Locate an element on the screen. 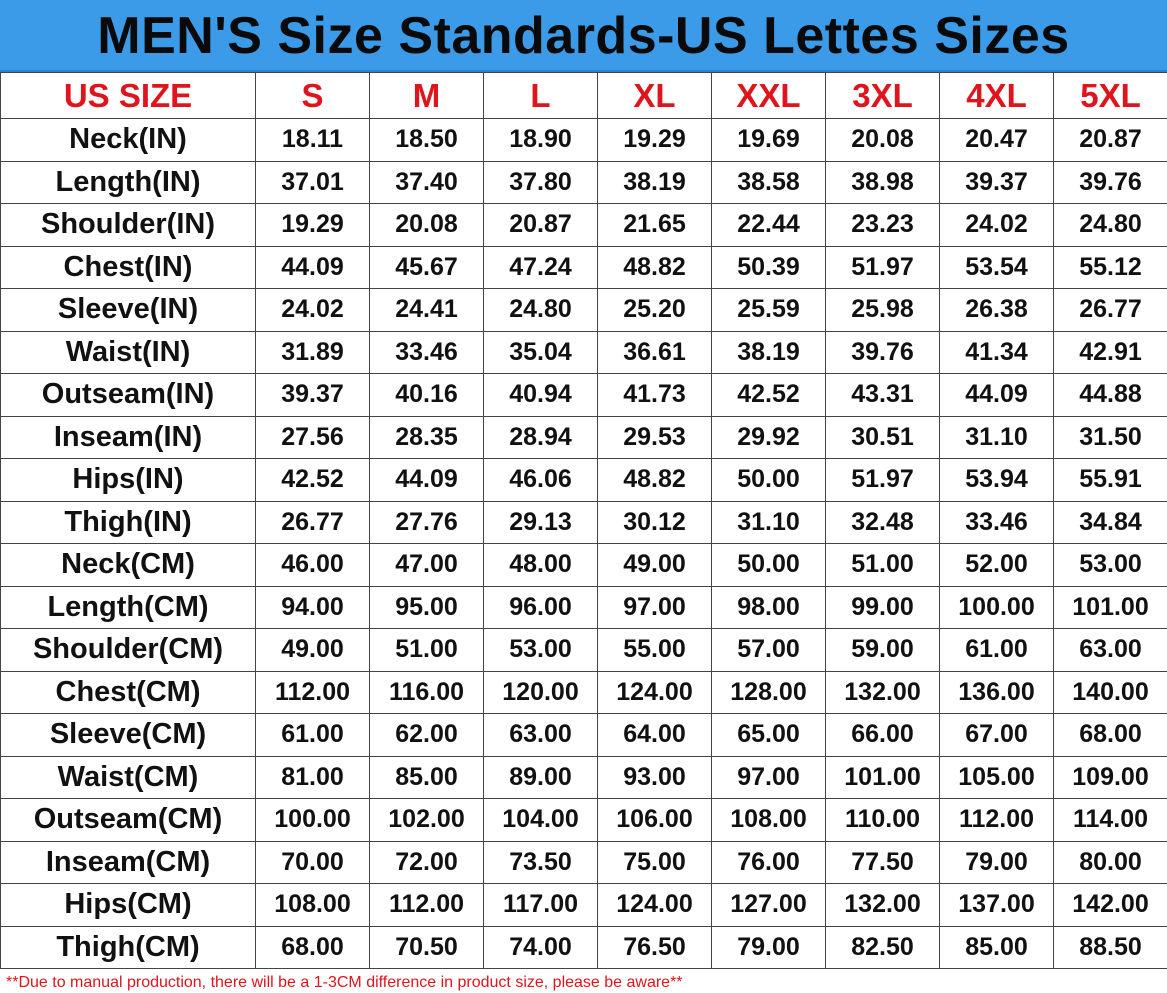 The image size is (1167, 993). size-value: 41.73 is located at coordinates (654, 395).